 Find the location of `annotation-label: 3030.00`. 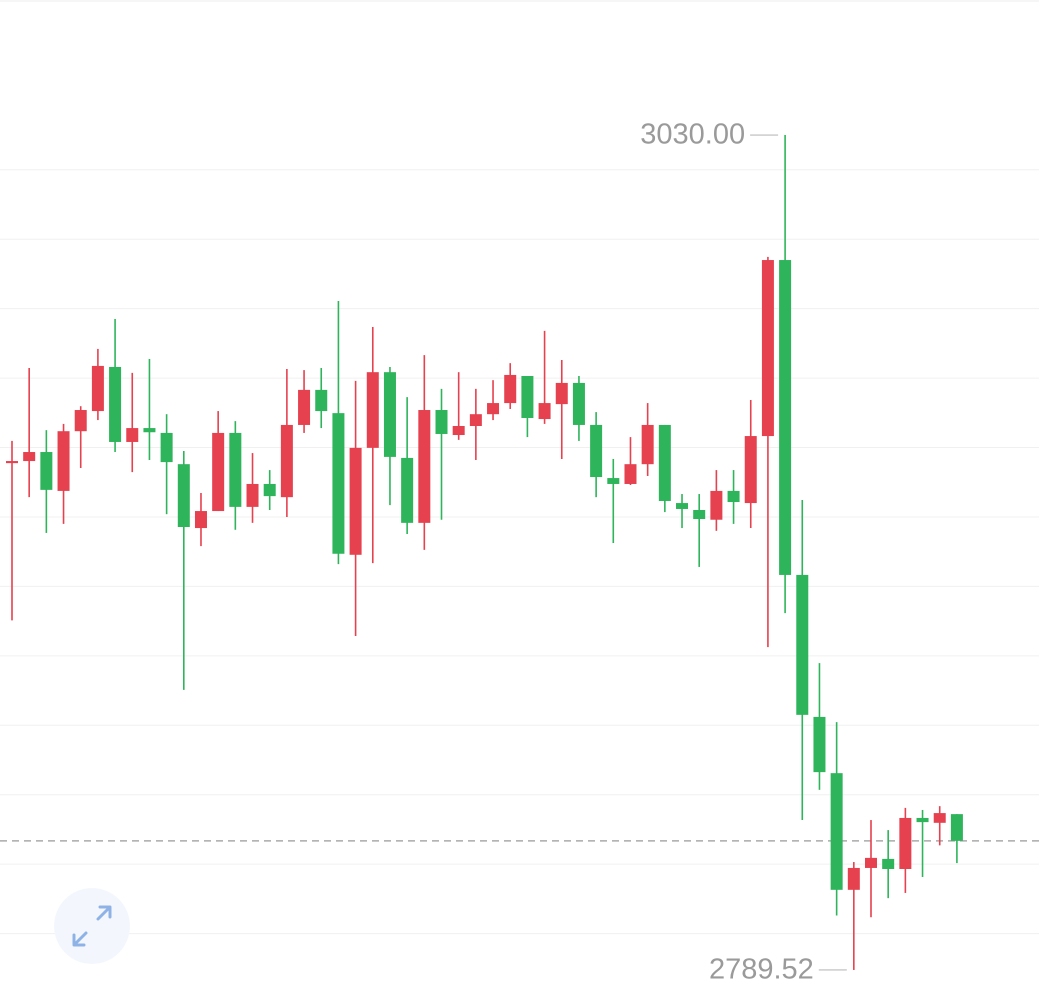

annotation-label: 3030.00 is located at coordinates (692, 135).